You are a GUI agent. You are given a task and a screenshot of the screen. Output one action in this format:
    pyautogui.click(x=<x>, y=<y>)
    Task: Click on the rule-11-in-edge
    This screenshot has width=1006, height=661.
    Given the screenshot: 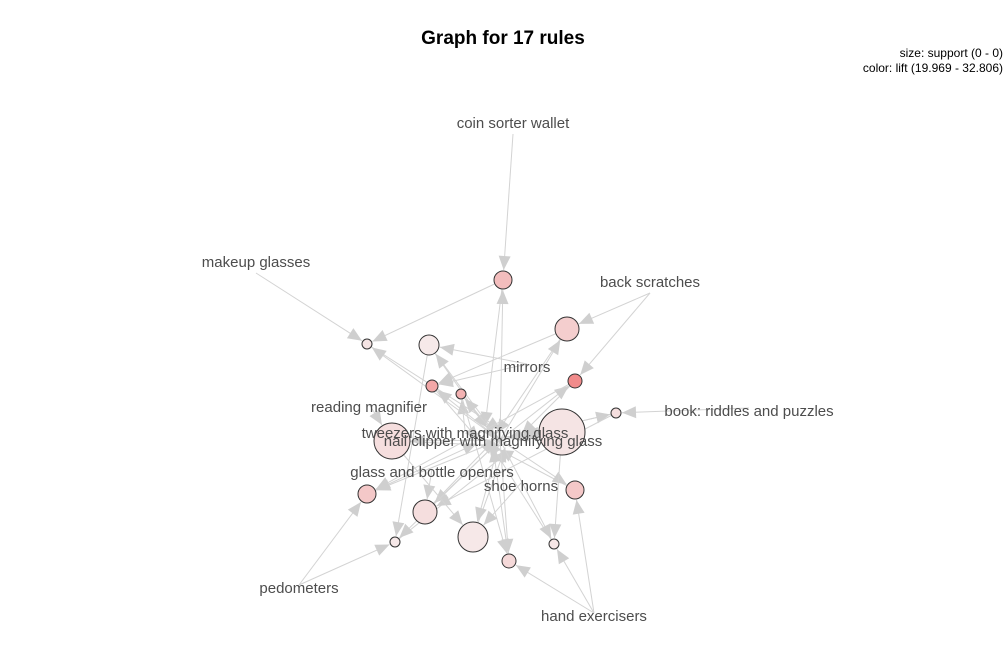 What is the action you would take?
    pyautogui.click(x=438, y=465)
    